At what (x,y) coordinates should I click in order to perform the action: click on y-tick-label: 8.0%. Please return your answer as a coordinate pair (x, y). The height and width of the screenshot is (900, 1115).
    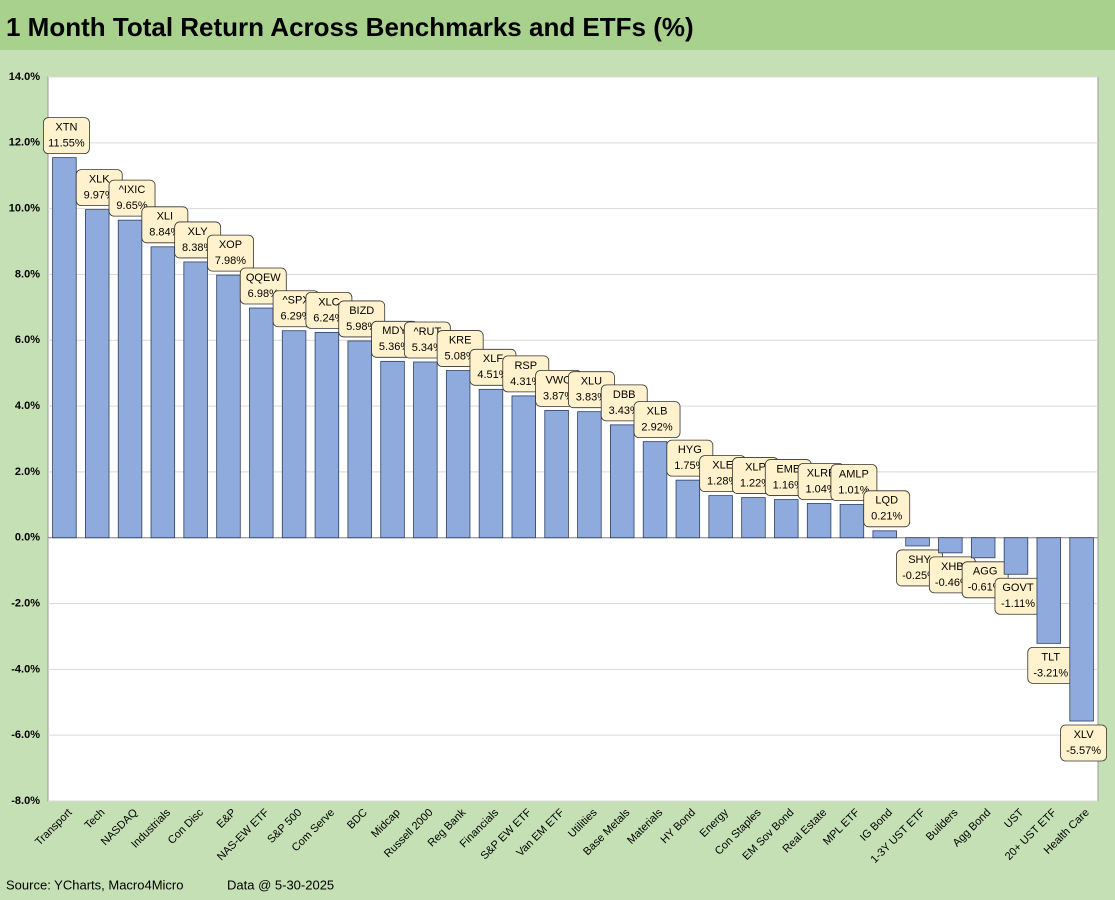
    Looking at the image, I should click on (27, 274).